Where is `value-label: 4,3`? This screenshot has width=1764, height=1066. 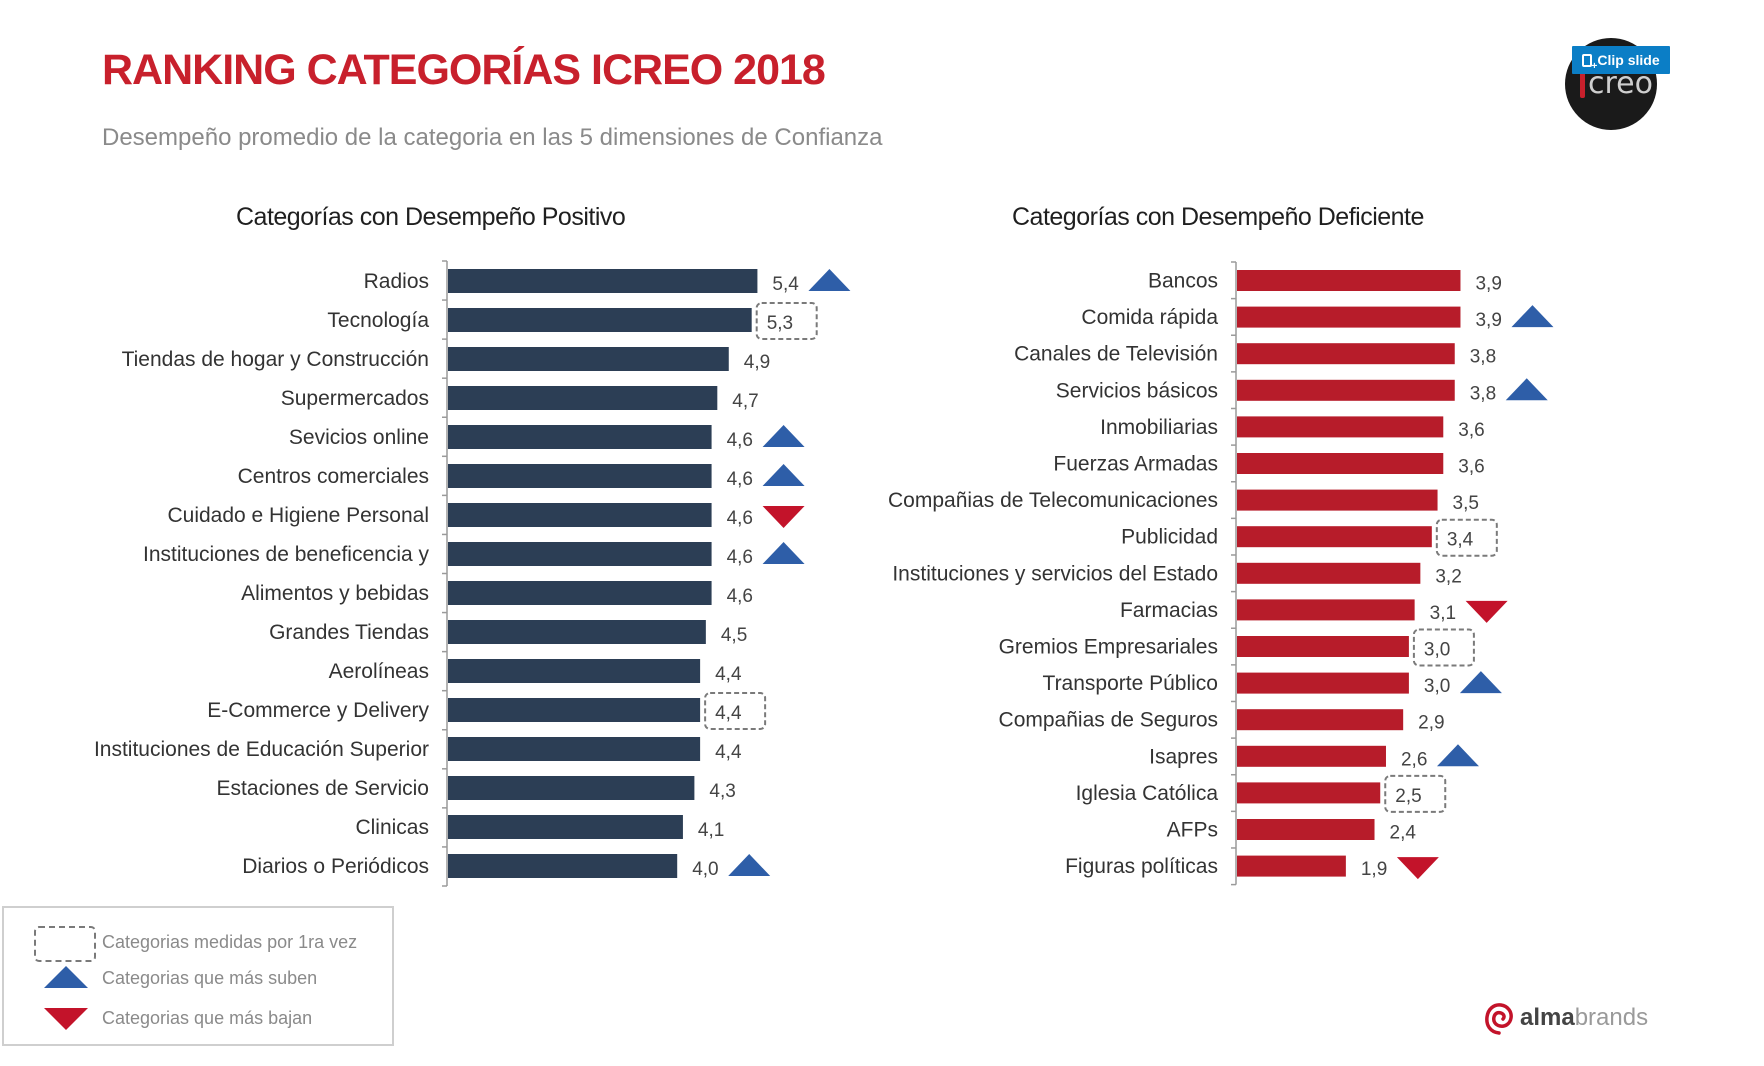 value-label: 4,3 is located at coordinates (722, 791).